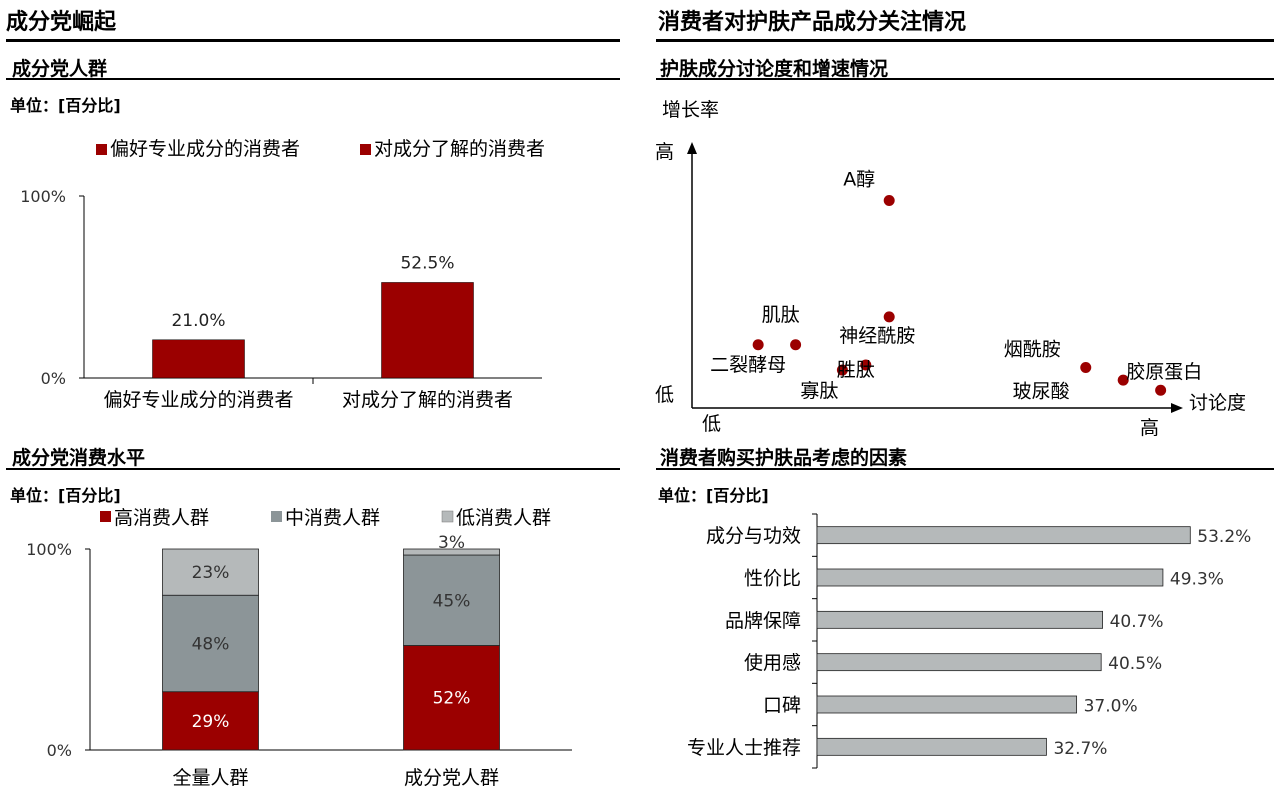 The width and height of the screenshot is (1280, 789). I want to click on chart3-y-axis-arrow-icon, so click(692, 148).